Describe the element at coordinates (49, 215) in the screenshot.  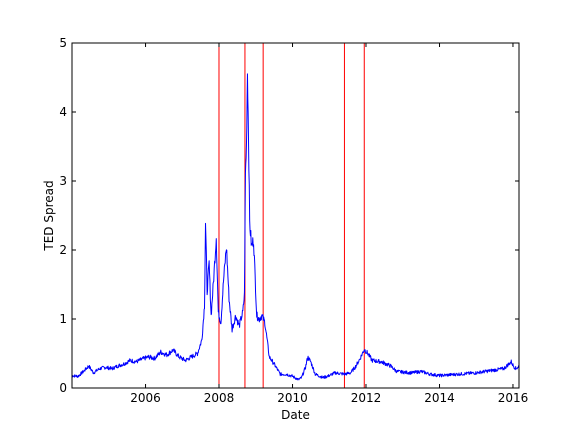
I see `y-axis-label: TED Spread` at that location.